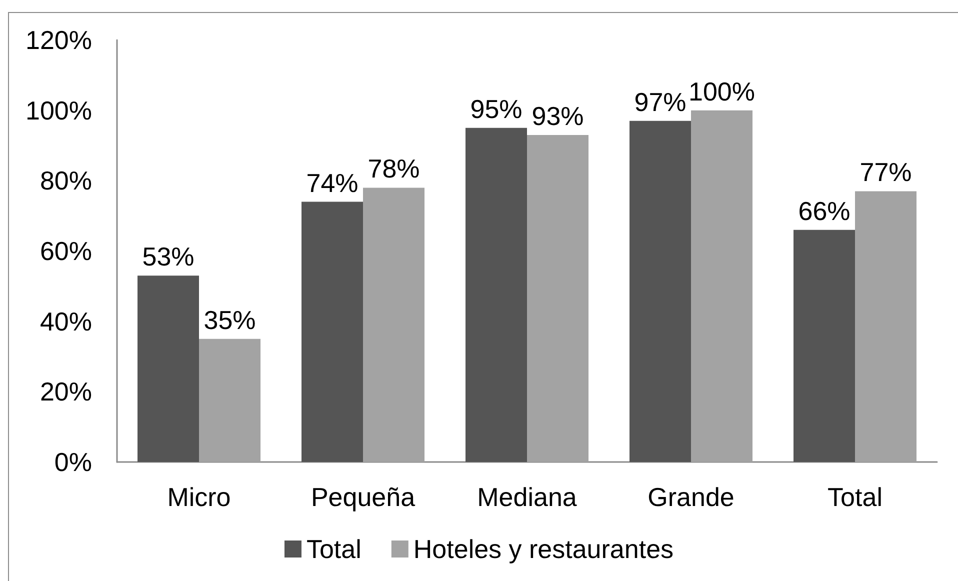 This screenshot has width=958, height=581. What do you see at coordinates (59, 110) in the screenshot?
I see `y-tick-label: 100%` at bounding box center [59, 110].